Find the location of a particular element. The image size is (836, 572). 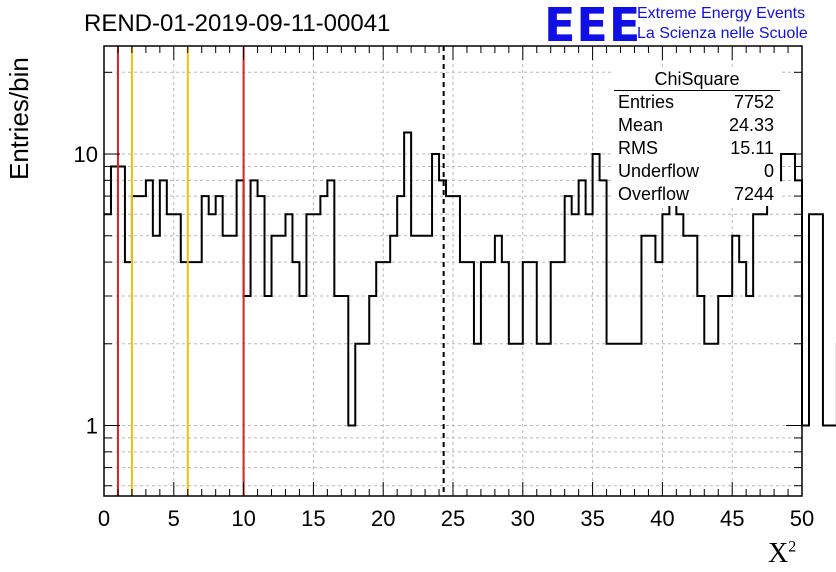

x-tick-label: 35 is located at coordinates (592, 518).